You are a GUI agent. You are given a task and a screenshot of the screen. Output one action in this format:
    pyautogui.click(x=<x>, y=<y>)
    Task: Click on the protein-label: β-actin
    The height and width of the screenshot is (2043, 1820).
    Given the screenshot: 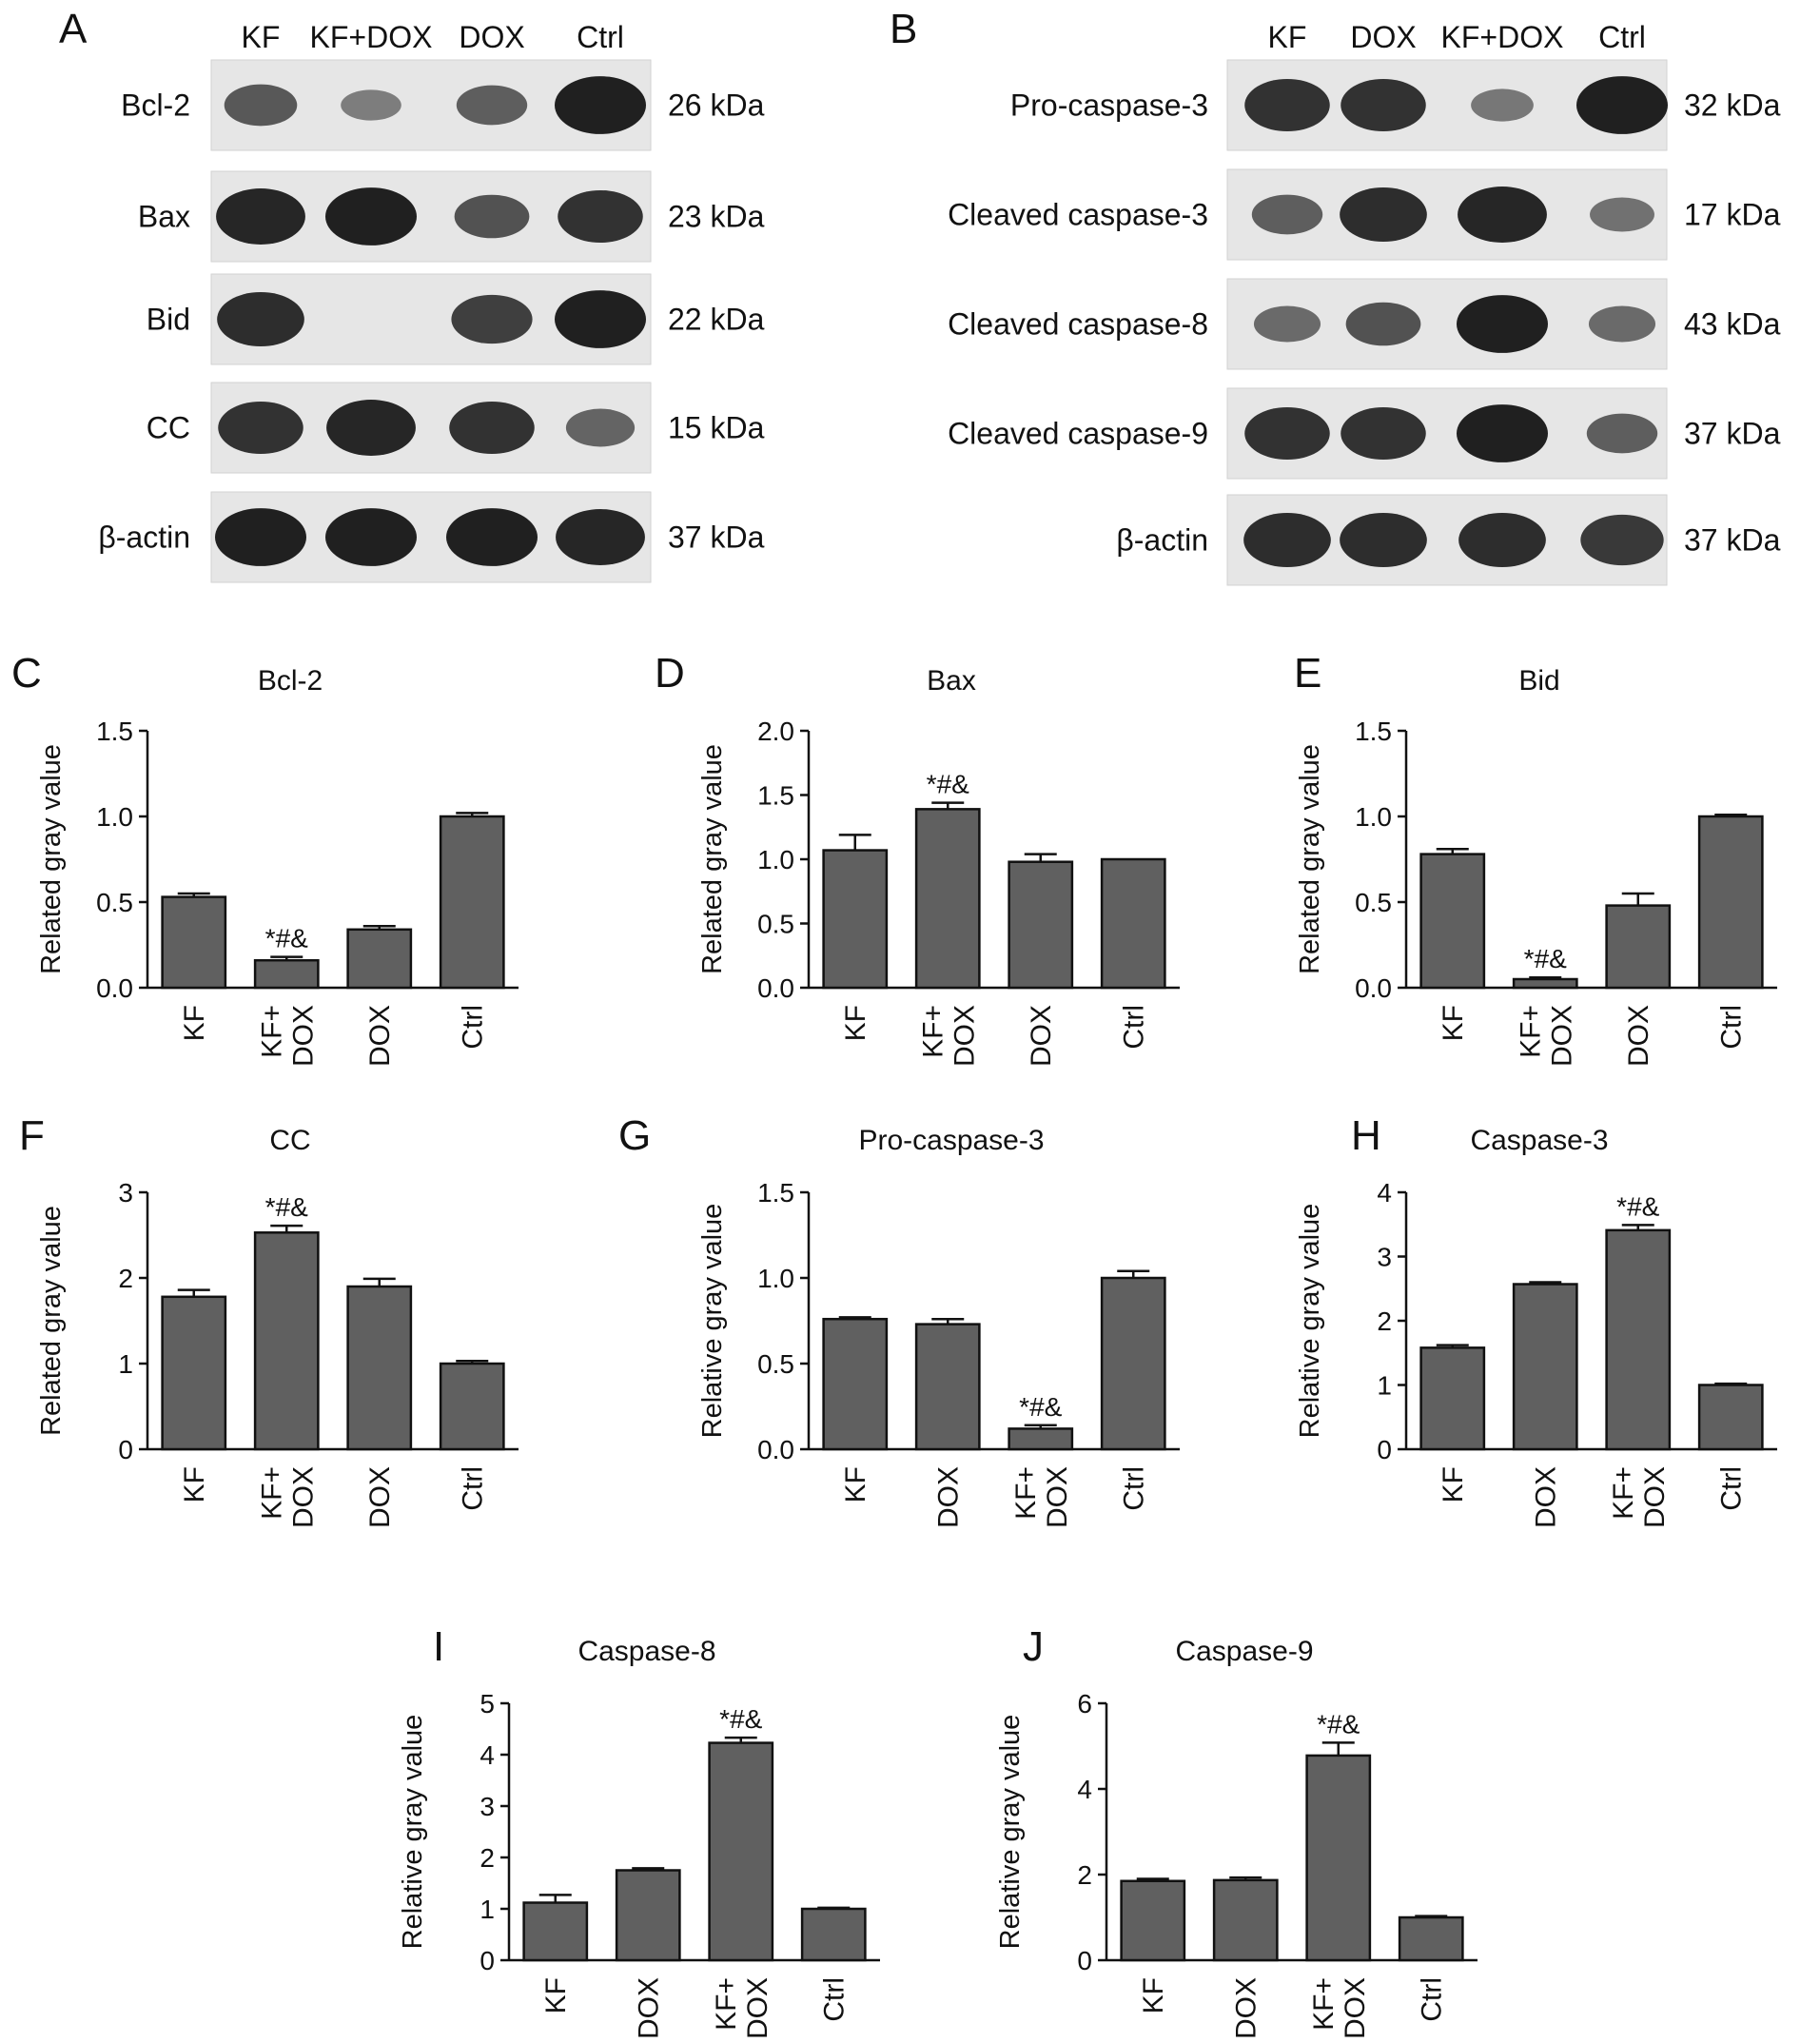 What is the action you would take?
    pyautogui.click(x=144, y=538)
    